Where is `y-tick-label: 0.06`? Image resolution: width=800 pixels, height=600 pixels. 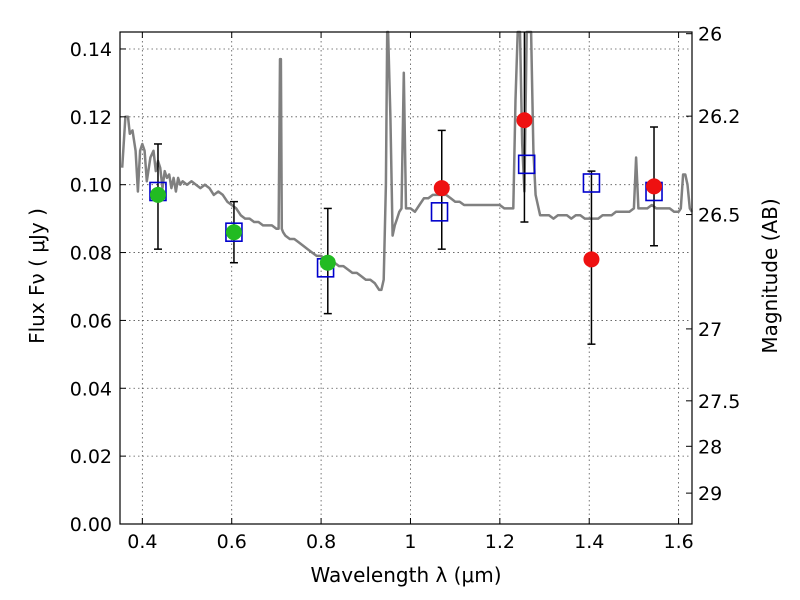 y-tick-label: 0.06 is located at coordinates (91, 321).